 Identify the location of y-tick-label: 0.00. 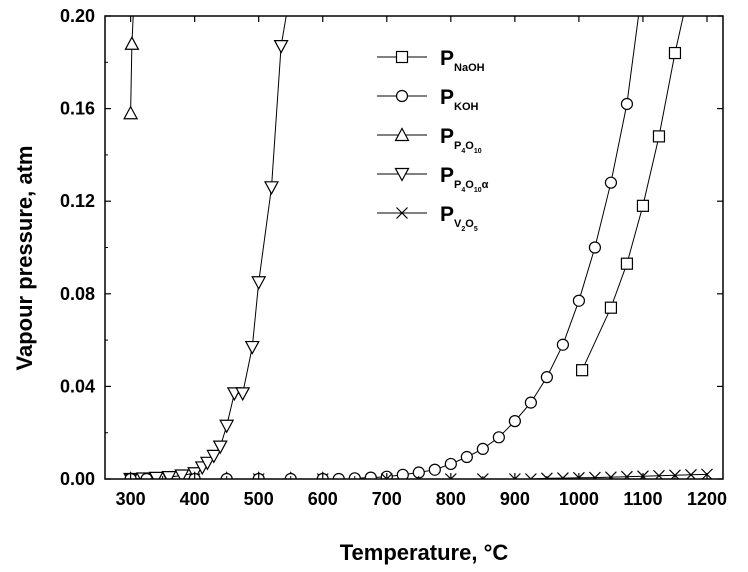
(77, 479).